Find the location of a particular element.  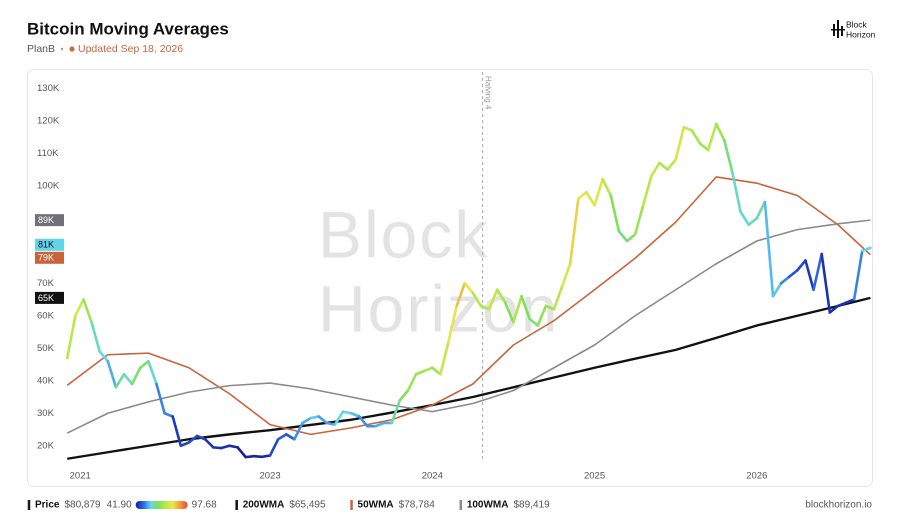

legend-value: $80,879 is located at coordinates (82, 505).